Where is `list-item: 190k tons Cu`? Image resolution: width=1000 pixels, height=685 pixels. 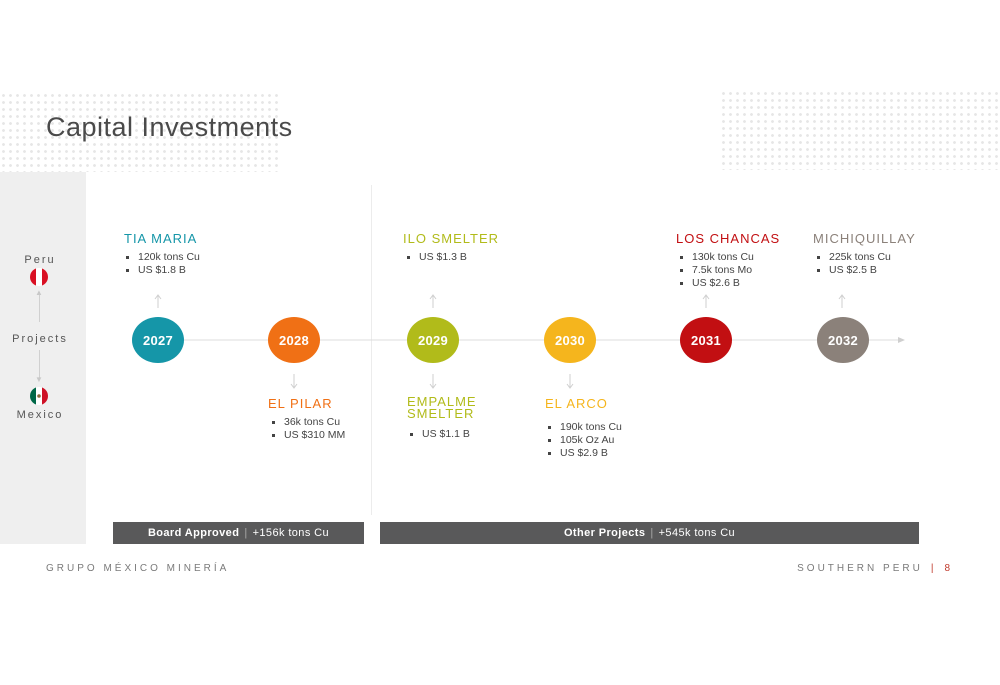 list-item: 190k tons Cu is located at coordinates (584, 427).